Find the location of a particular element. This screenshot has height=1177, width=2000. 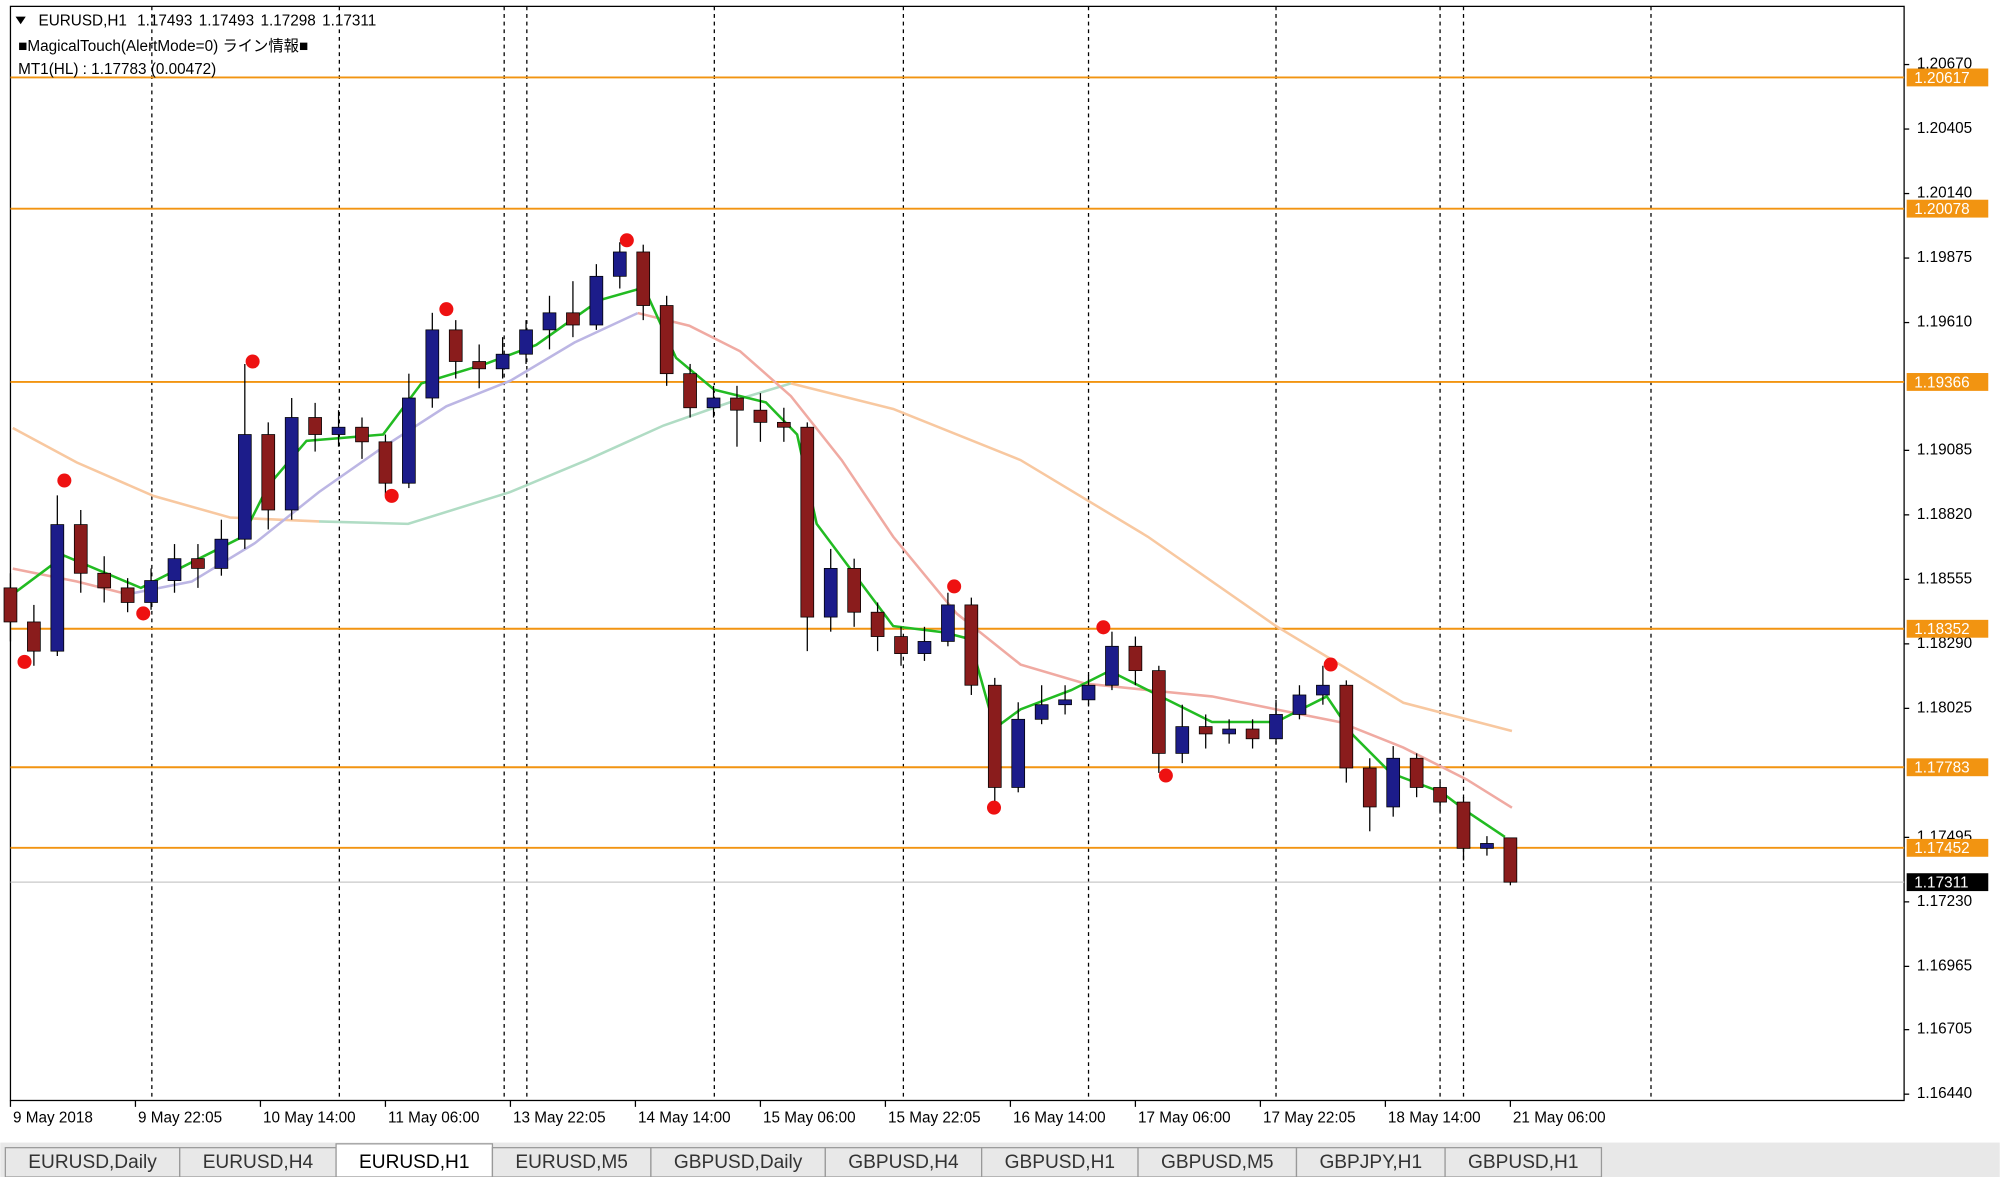

tab: GBPJPY,H1 is located at coordinates (1370, 1162).